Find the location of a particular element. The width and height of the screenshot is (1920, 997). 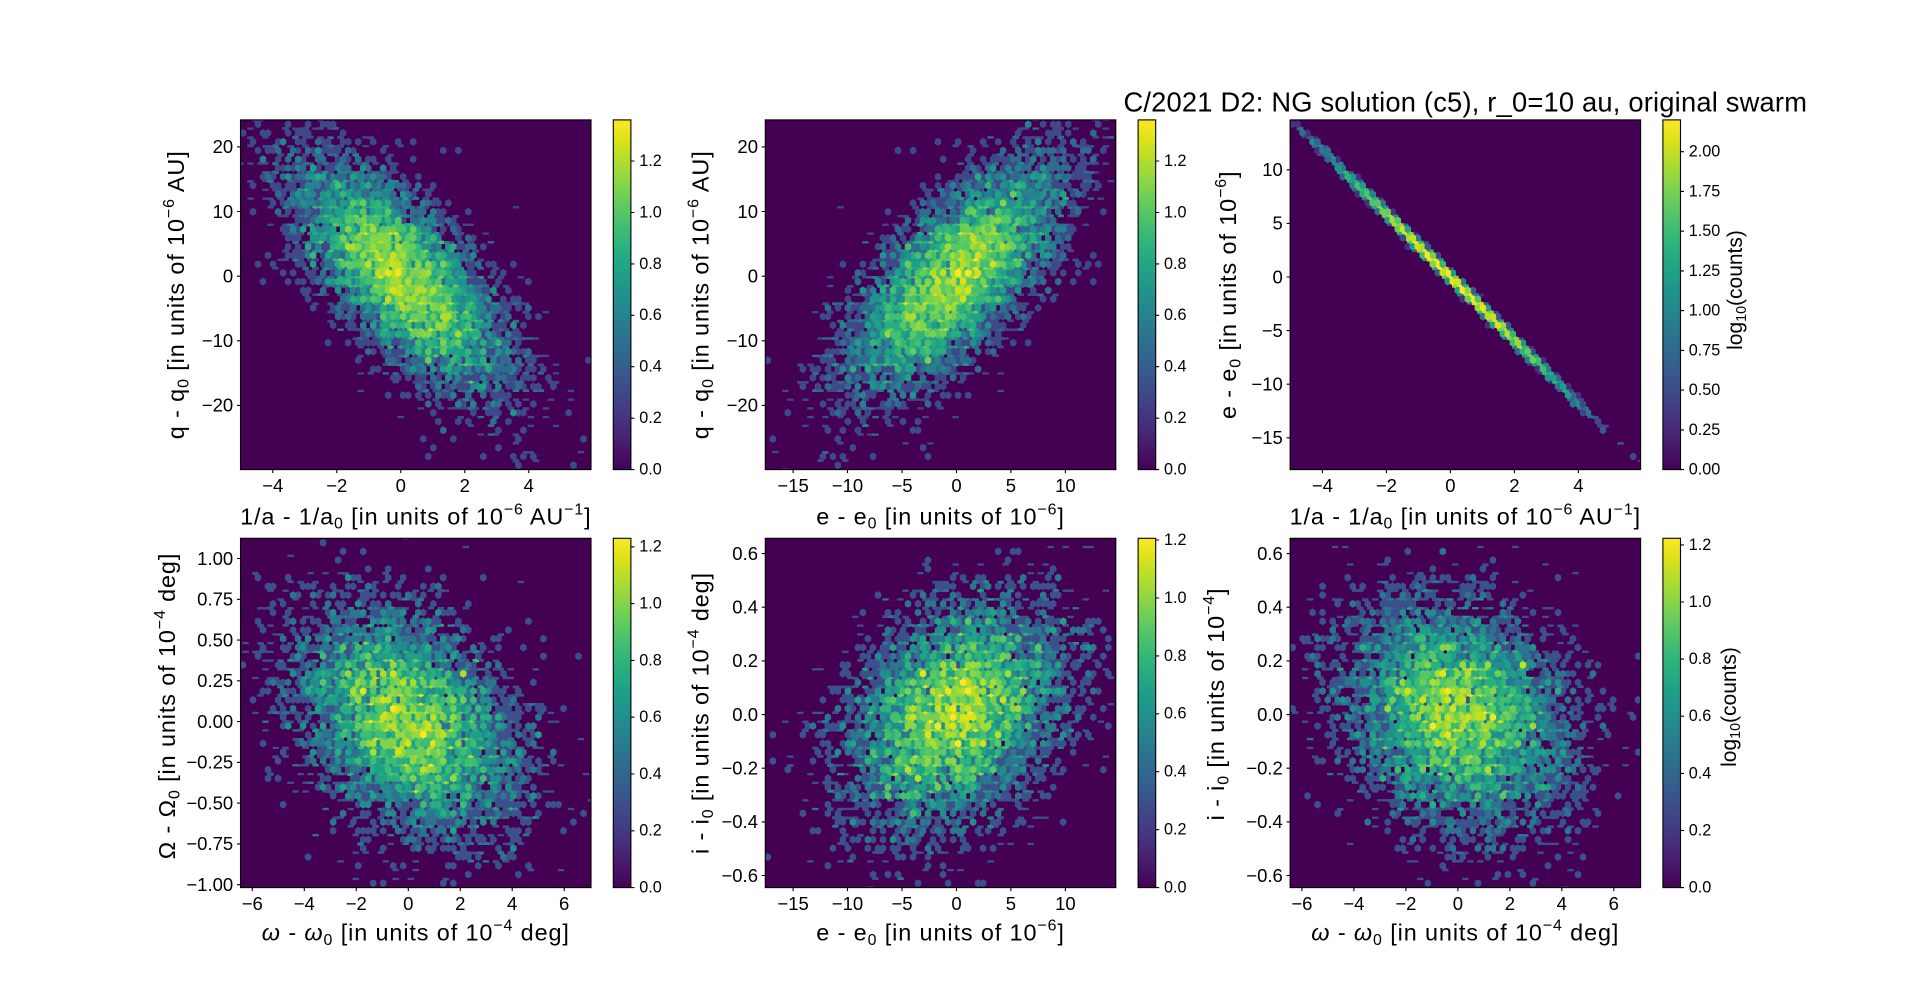

svg-text: 0.75 is located at coordinates (215, 599).